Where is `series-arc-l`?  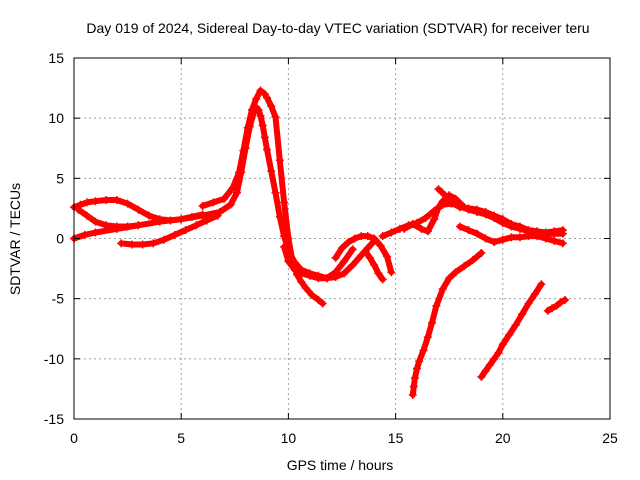 series-arc-l is located at coordinates (511, 235).